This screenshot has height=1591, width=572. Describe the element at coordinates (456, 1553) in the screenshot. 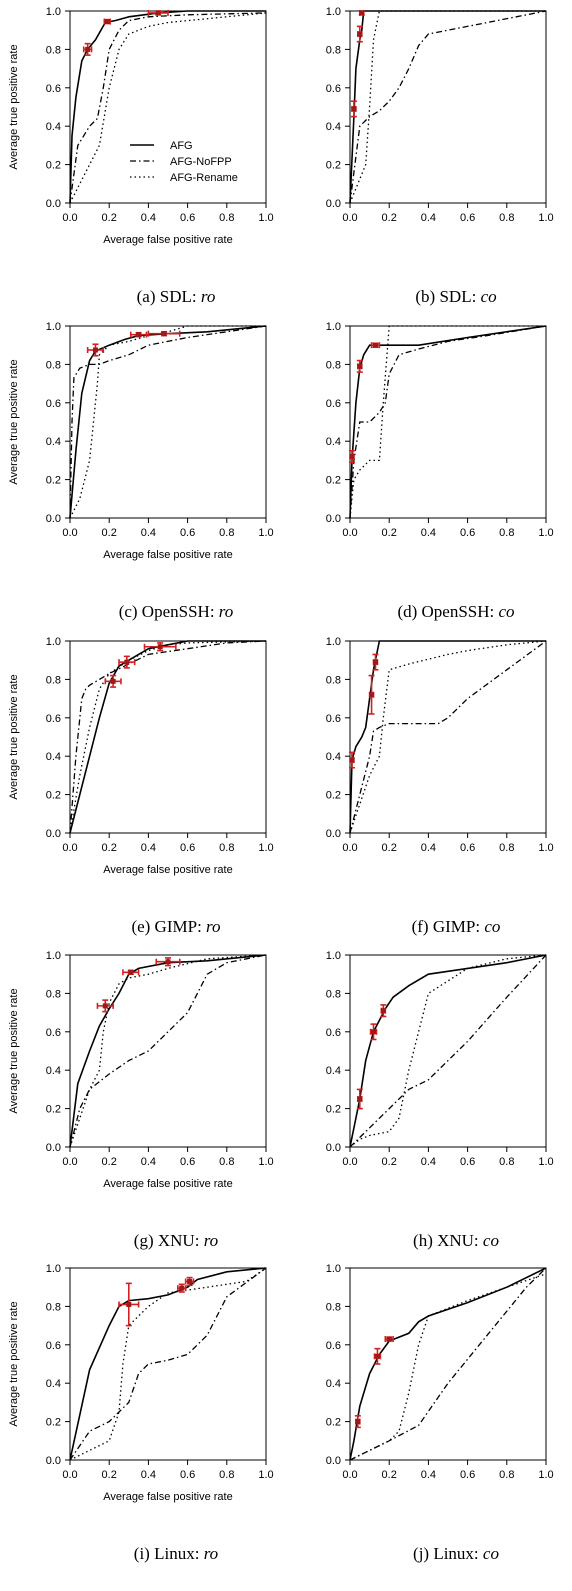

I see `panel-caption: (j) Linux: co` at that location.